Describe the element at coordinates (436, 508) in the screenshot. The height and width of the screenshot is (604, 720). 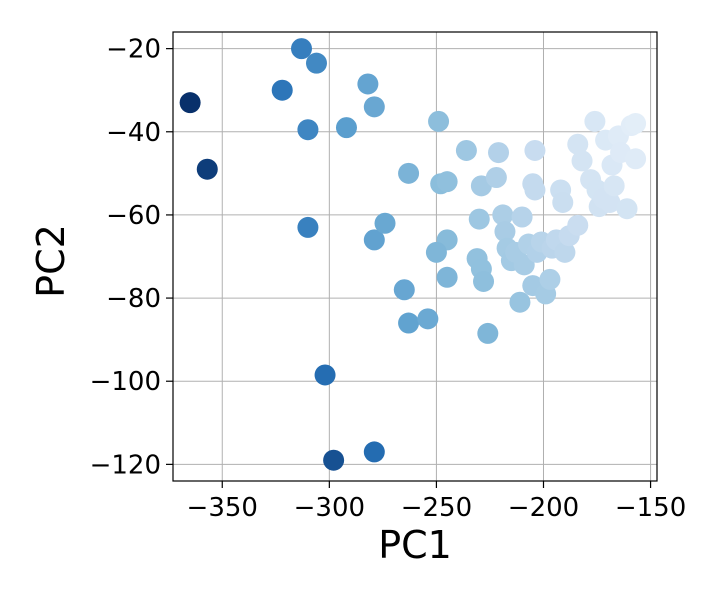
I see `x-tick-label: −250` at that location.